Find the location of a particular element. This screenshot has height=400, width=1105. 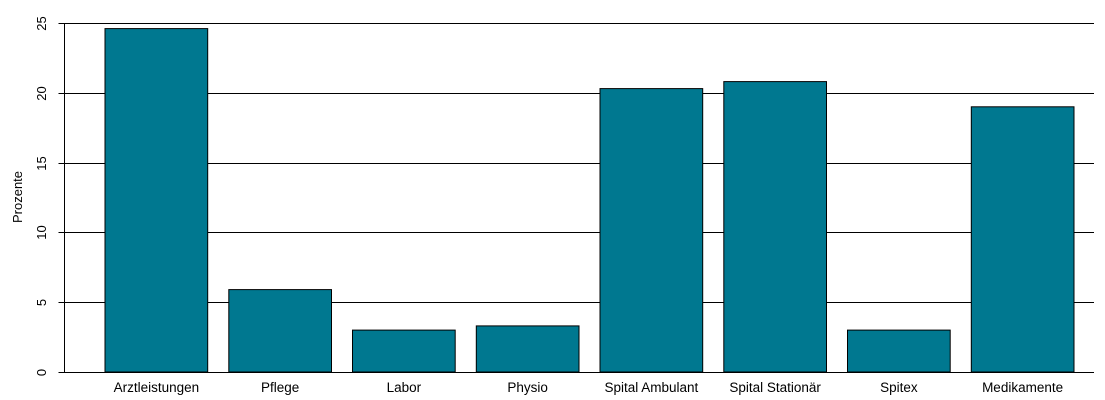

y-tick-label: 0 is located at coordinates (41, 372).